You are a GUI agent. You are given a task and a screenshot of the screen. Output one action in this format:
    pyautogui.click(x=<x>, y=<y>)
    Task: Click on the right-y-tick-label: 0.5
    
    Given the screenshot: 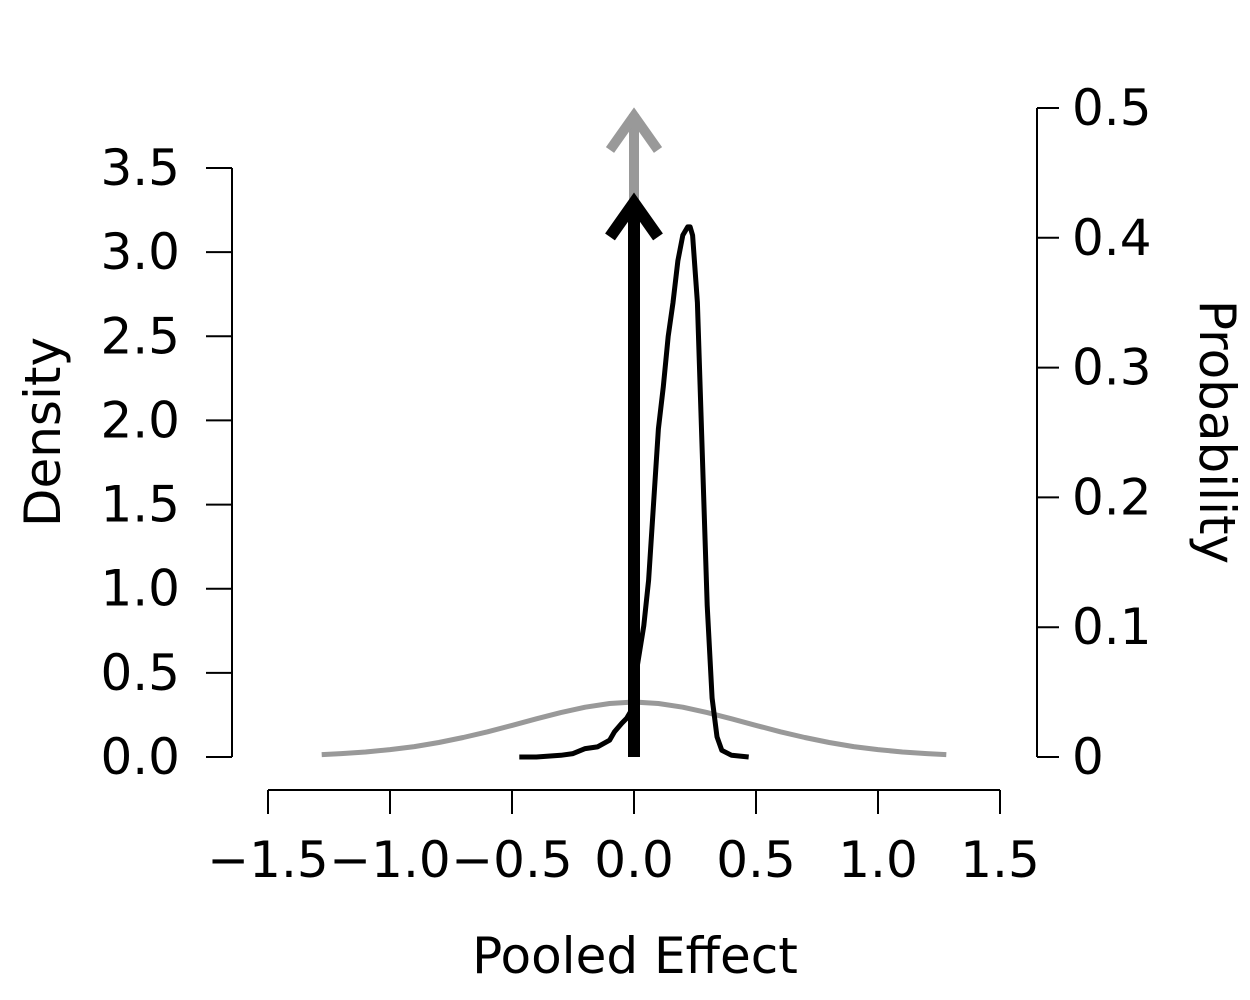 What is the action you would take?
    pyautogui.click(x=1112, y=108)
    